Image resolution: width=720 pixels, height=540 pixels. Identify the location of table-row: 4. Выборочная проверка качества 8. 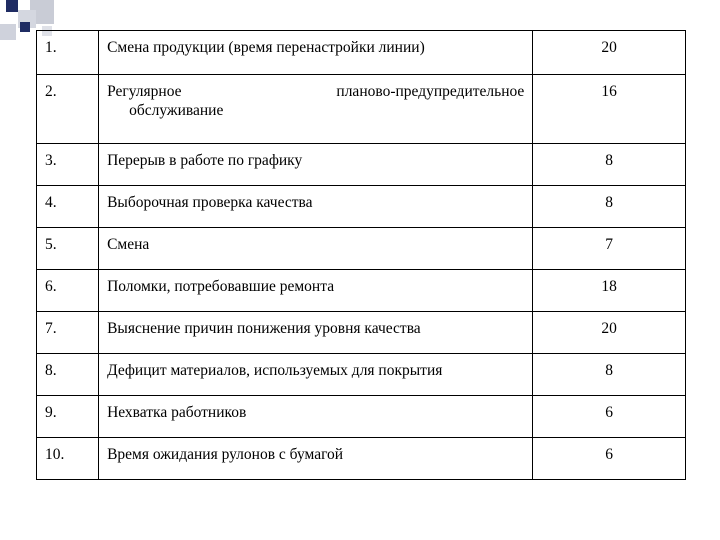
(360, 206).